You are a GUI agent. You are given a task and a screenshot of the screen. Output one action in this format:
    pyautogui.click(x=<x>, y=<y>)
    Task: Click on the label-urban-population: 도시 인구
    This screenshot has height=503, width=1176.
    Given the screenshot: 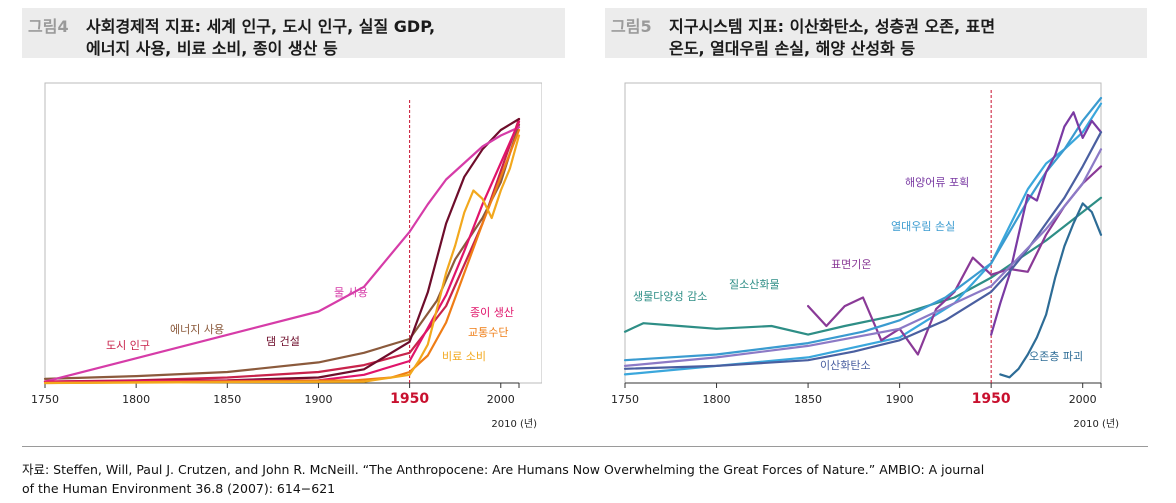 What is the action you would take?
    pyautogui.click(x=128, y=345)
    